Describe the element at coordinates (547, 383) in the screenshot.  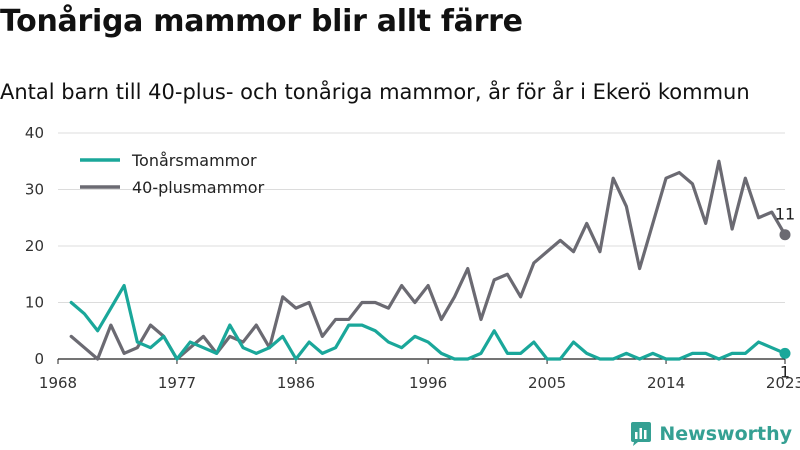
I see `x-tick-label: 2005` at that location.